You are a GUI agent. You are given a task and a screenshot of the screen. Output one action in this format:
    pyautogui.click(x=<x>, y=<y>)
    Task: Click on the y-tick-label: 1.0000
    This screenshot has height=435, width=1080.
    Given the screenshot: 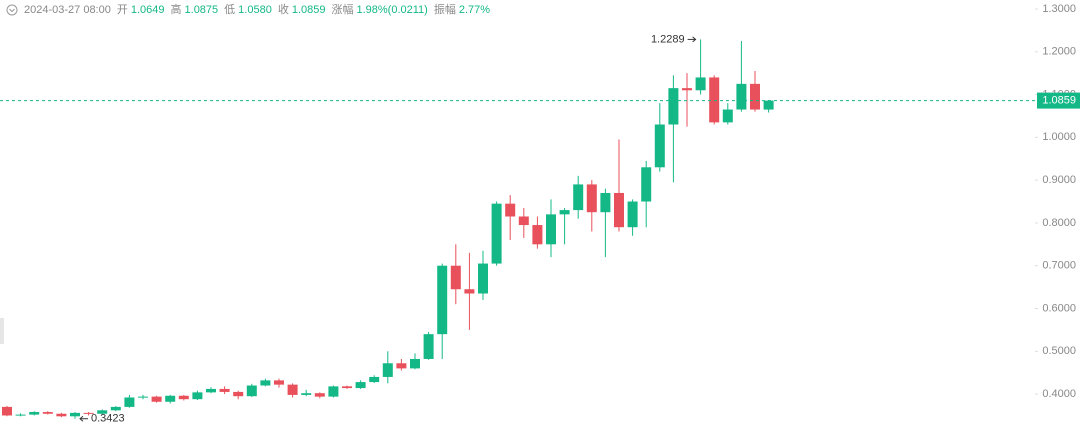 What is the action you would take?
    pyautogui.click(x=1059, y=137)
    